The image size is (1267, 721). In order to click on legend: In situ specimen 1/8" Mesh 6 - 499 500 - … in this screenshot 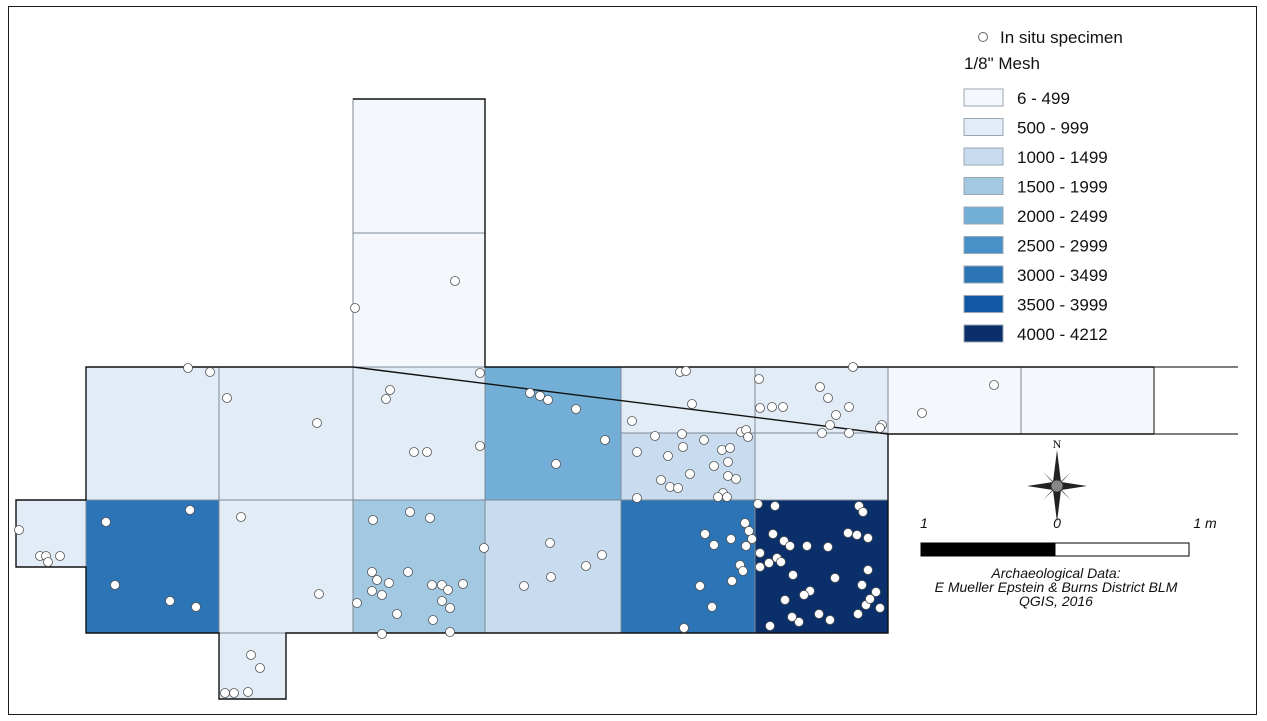, I will do `click(1043, 186)`.